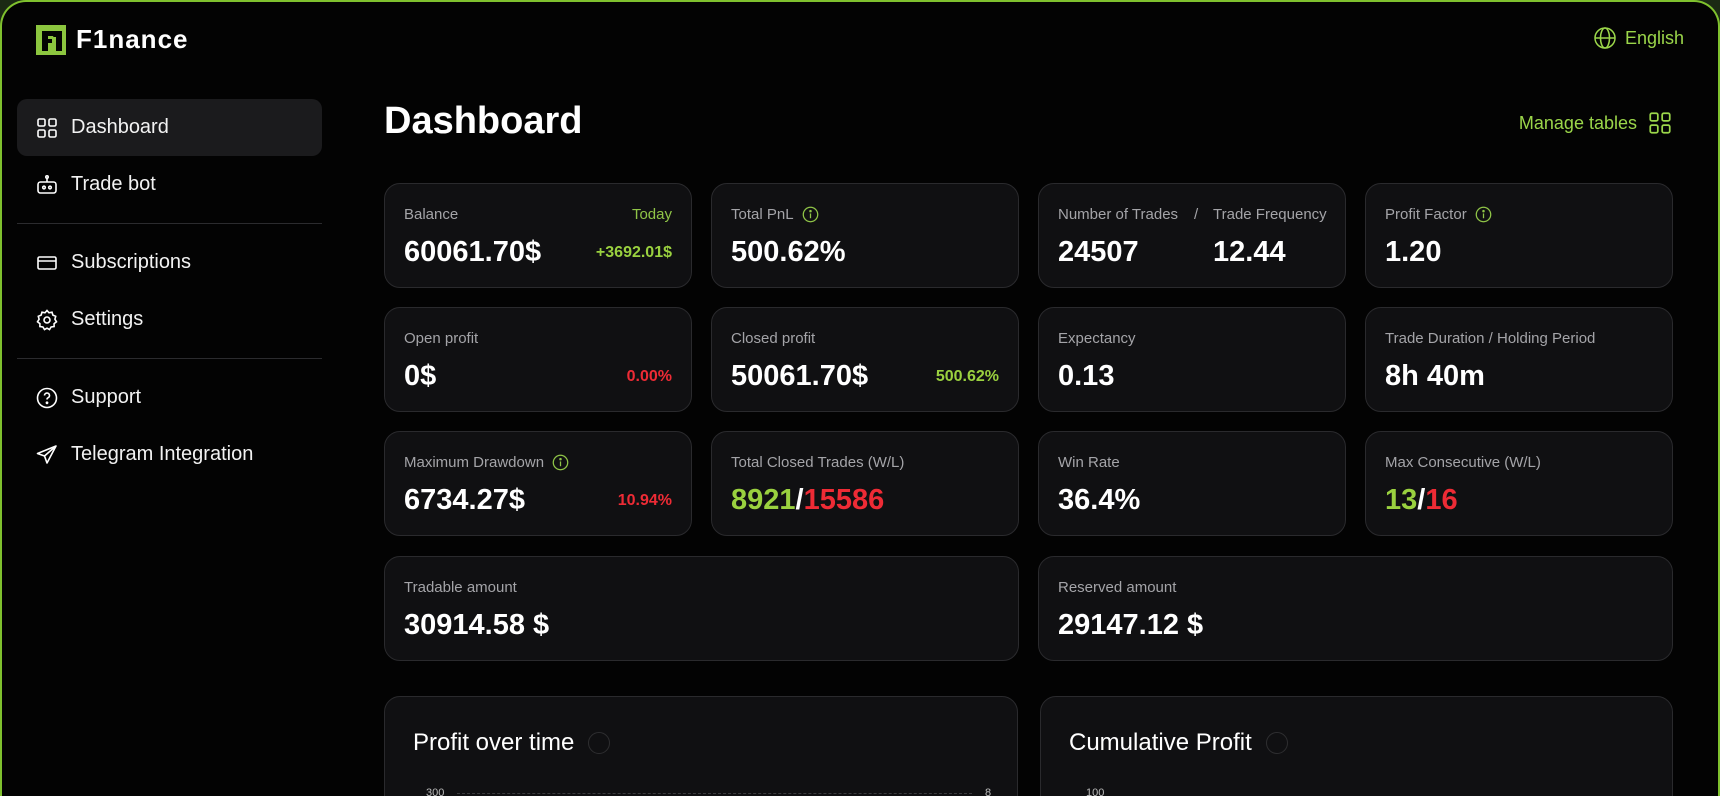 Image resolution: width=1720 pixels, height=796 pixels. I want to click on tradable-amount-card: Tradable amount 30914.58 $, so click(701, 608).